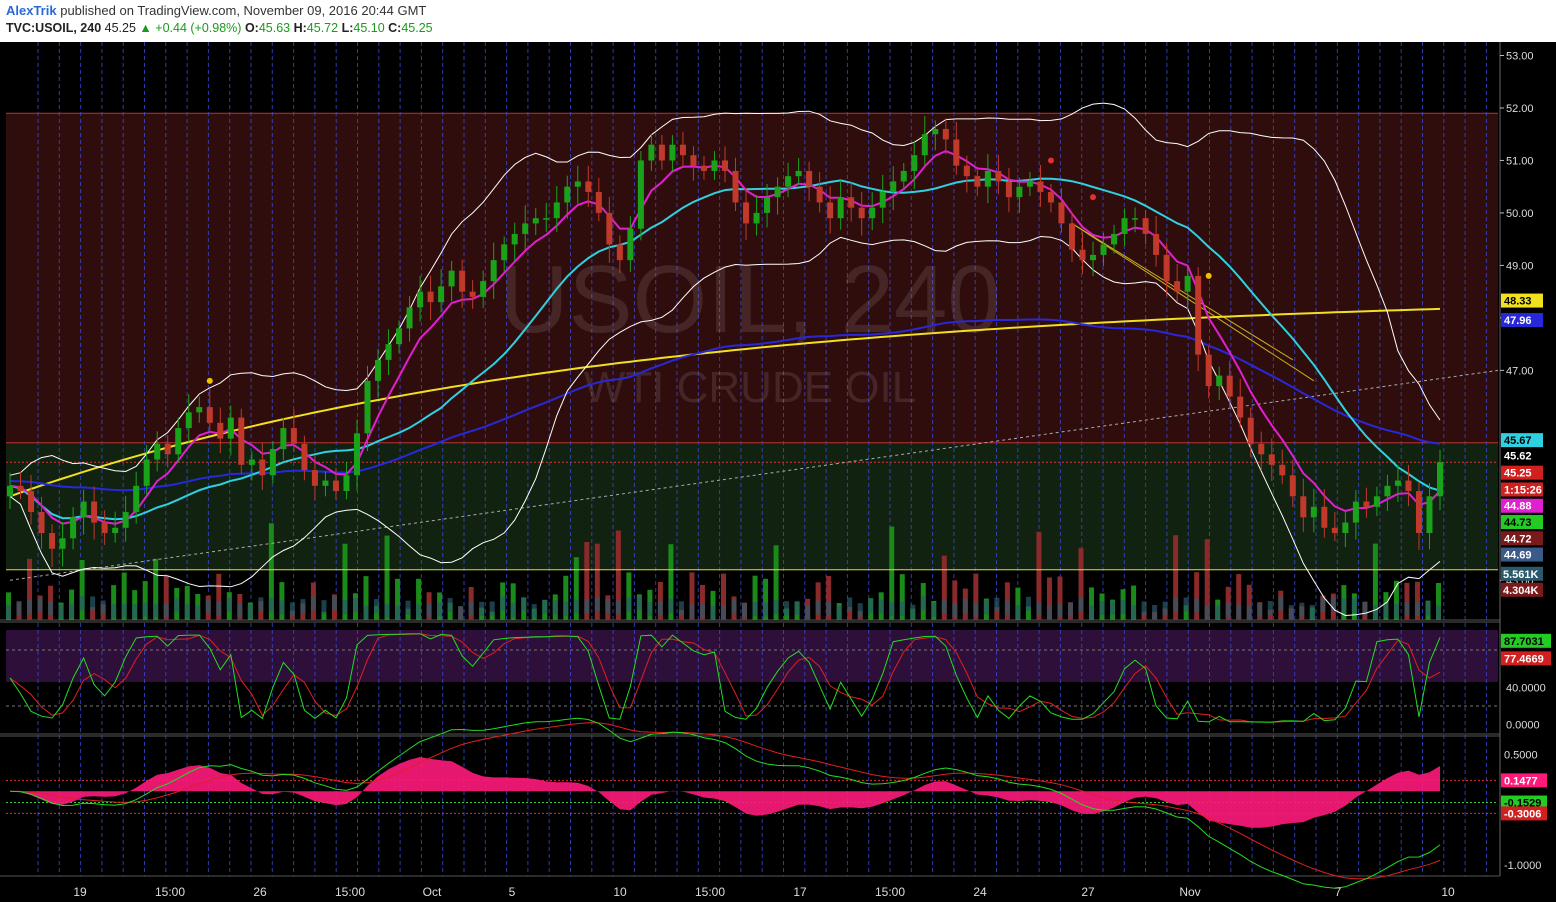  What do you see at coordinates (1518, 474) in the screenshot?
I see `price-tag-label: 45.25` at bounding box center [1518, 474].